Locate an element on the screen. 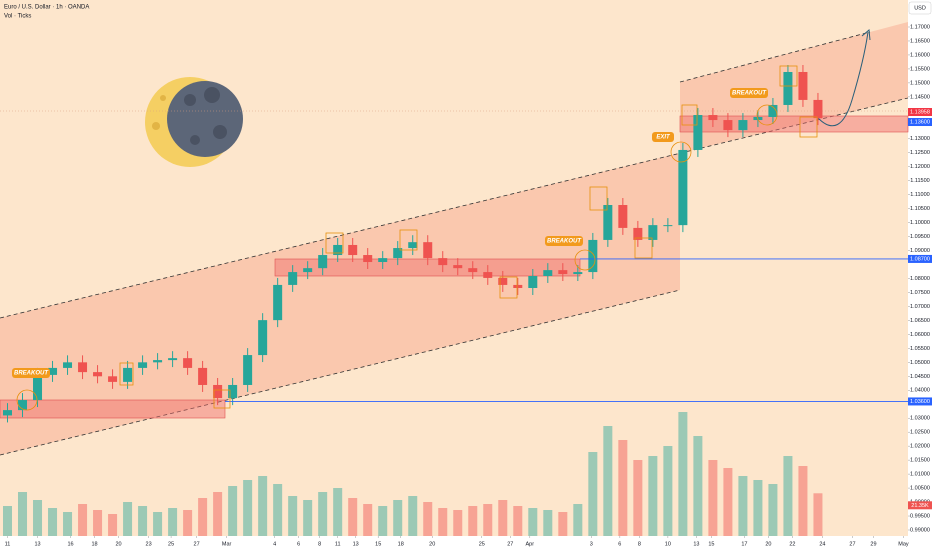 This screenshot has height=550, width=932. y-tick-label: 1.06500 is located at coordinates (920, 321).